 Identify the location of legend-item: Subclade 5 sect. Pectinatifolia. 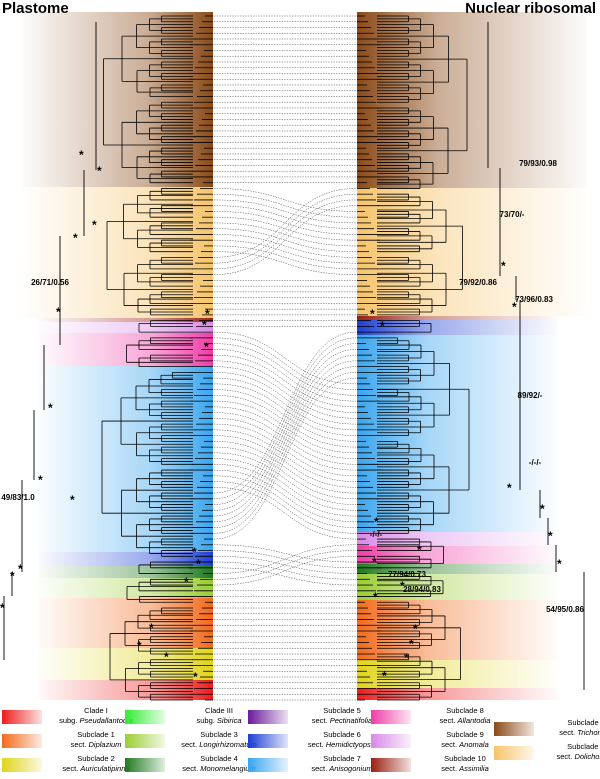
(323, 717).